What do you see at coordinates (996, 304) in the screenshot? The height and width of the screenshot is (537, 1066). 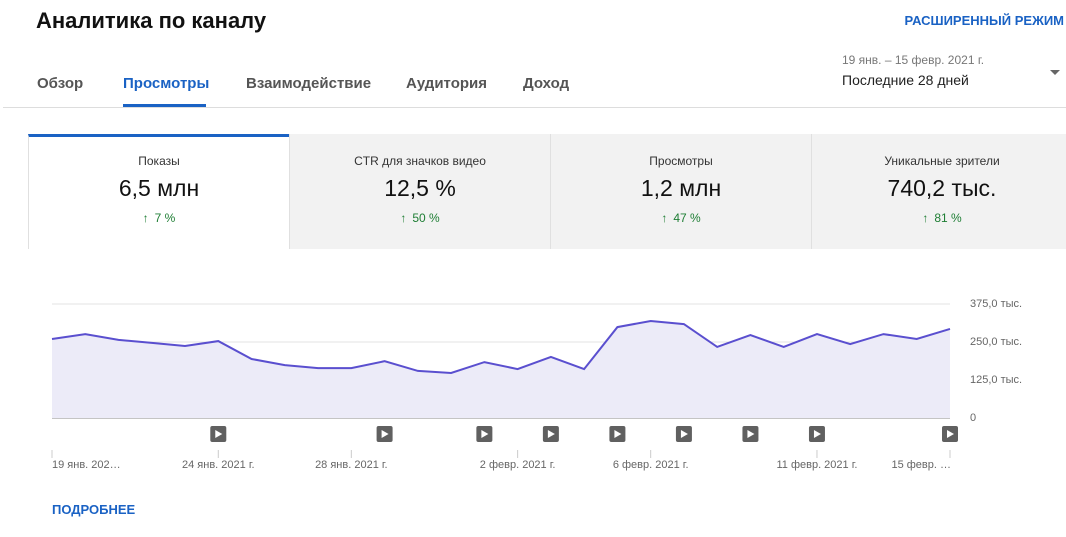 I see `y-tick-label: 375,0 тыс.` at bounding box center [996, 304].